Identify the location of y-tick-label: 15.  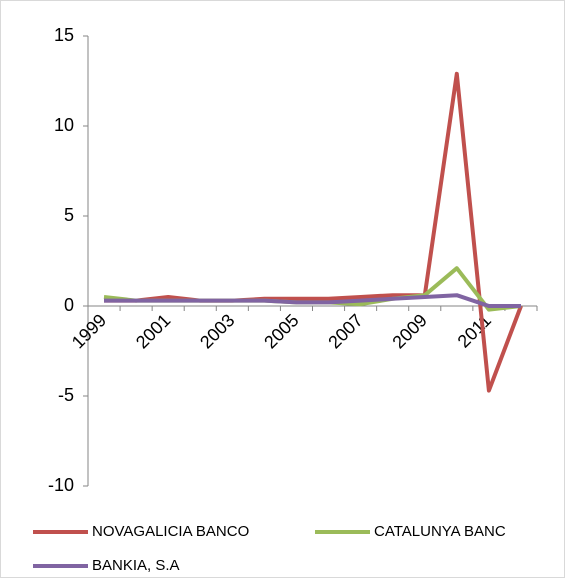
(64, 35).